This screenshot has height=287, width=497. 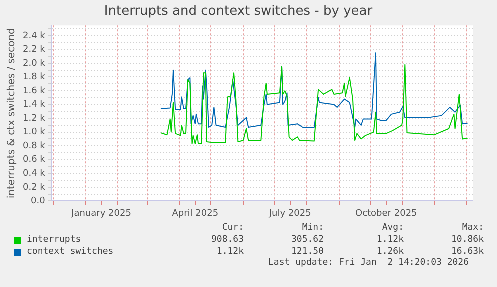 What do you see at coordinates (34, 77) in the screenshot?
I see `y-tick-label: 1.8 k` at bounding box center [34, 77].